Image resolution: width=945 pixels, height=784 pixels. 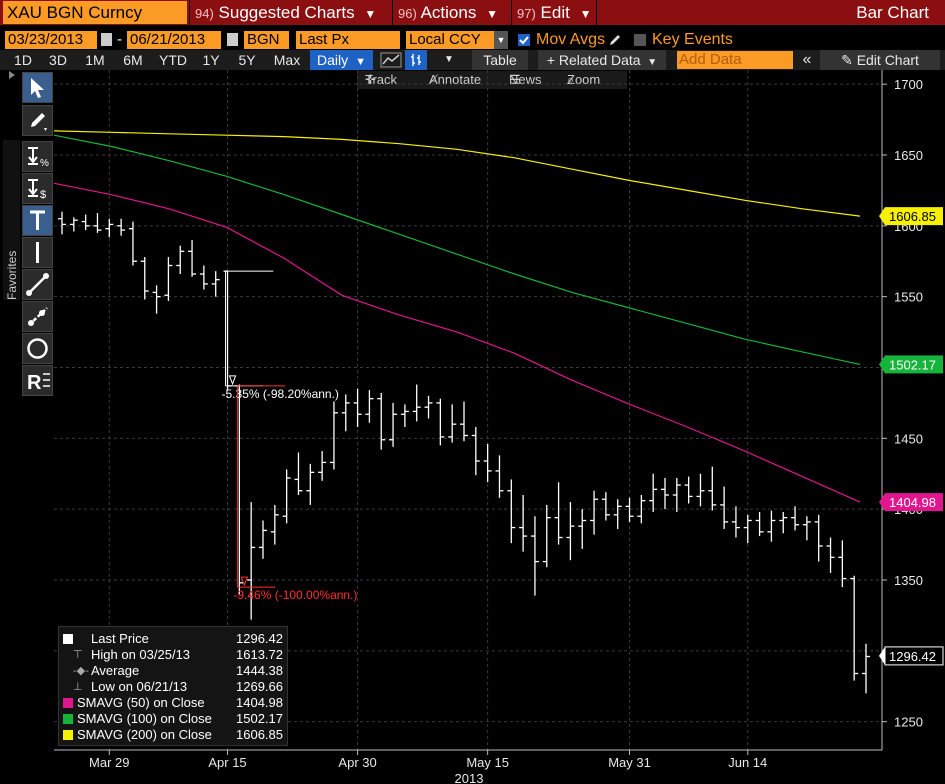 I want to click on table-button: Table, so click(x=500, y=60).